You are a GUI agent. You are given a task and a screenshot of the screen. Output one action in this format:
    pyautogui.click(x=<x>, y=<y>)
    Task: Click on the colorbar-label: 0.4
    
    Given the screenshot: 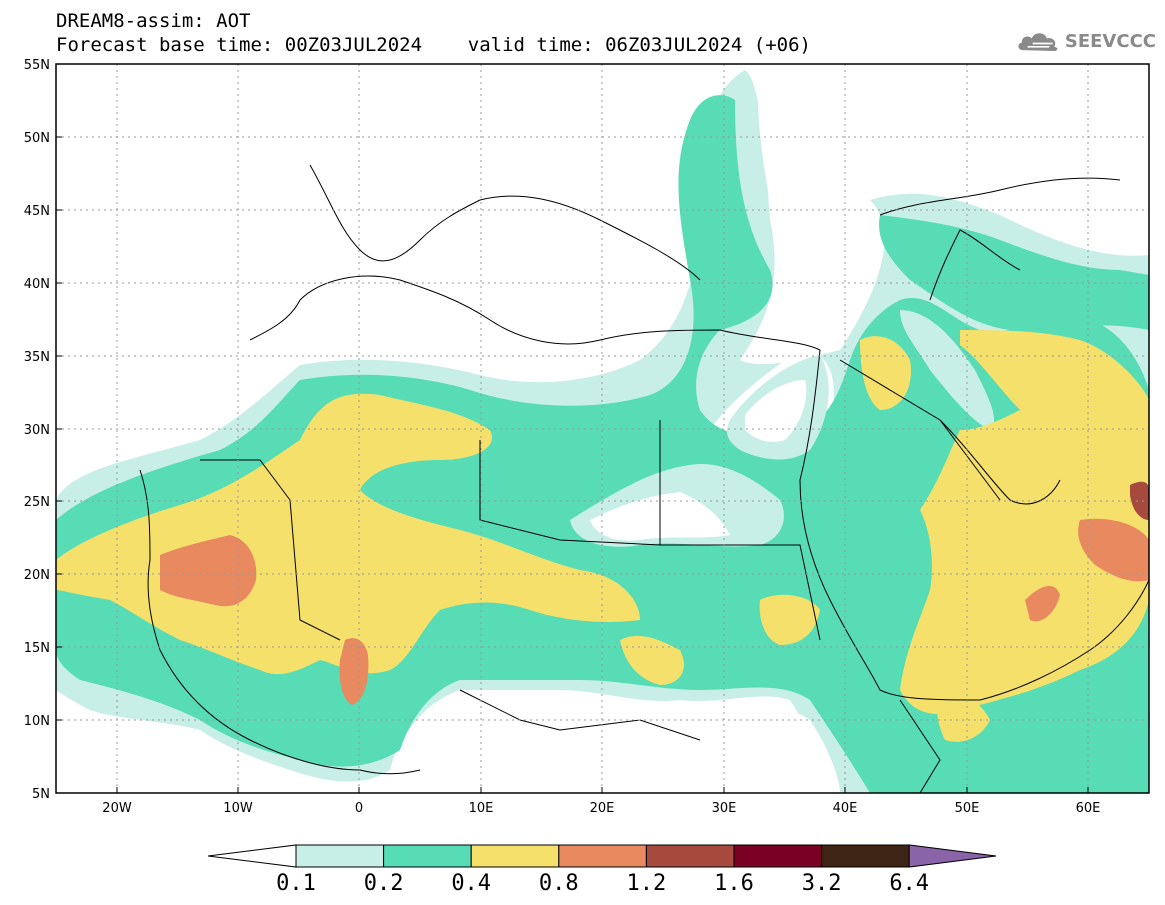 What is the action you would take?
    pyautogui.click(x=471, y=883)
    